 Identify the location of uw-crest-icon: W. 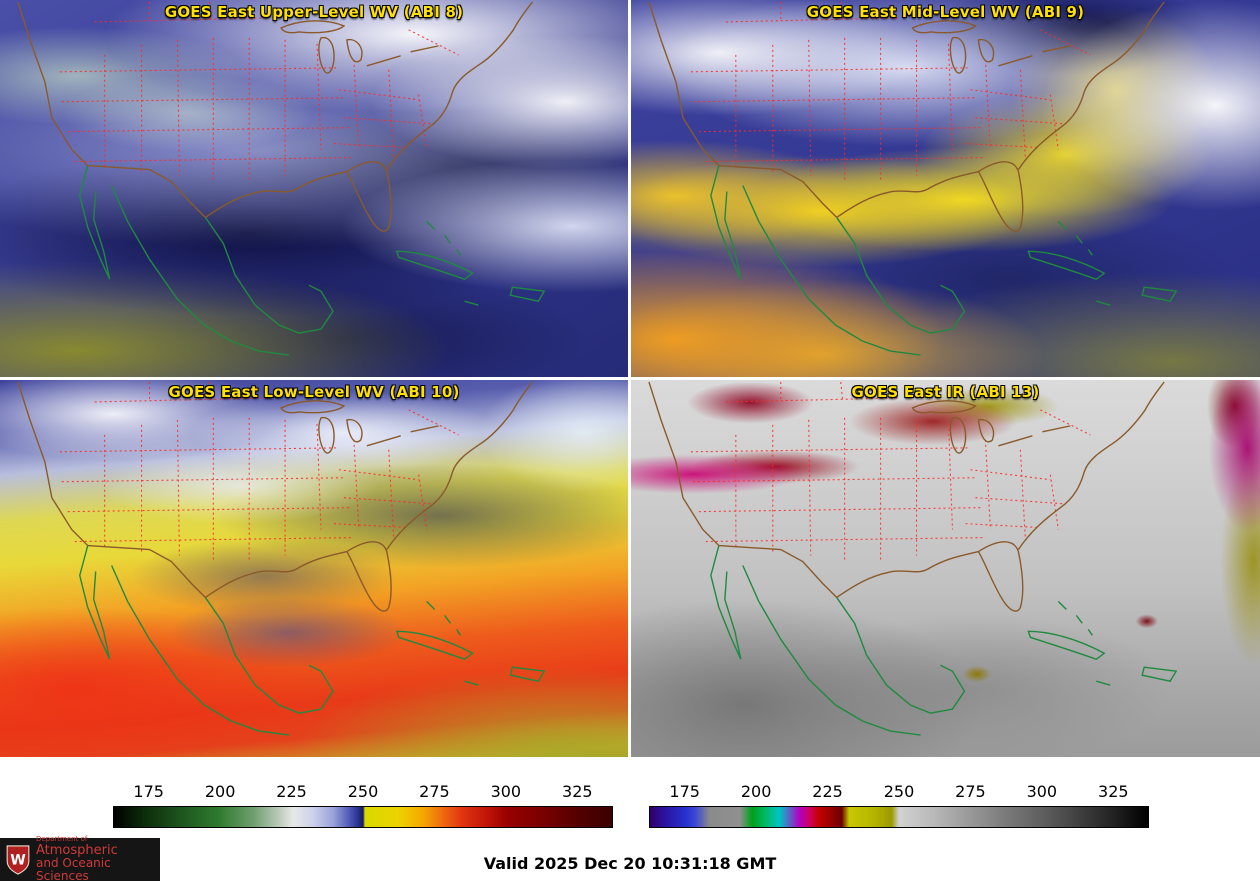
(18, 859).